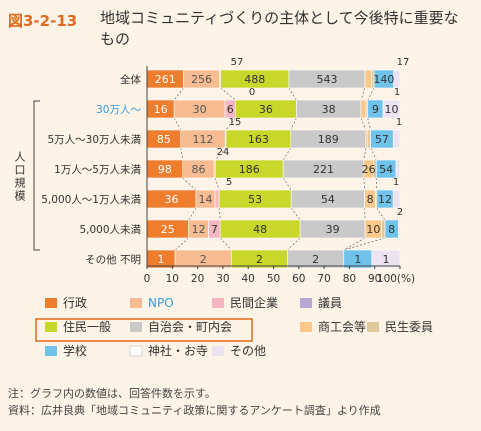 This screenshot has width=481, height=431. What do you see at coordinates (258, 139) in the screenshot?
I see `value-label: 163` at bounding box center [258, 139].